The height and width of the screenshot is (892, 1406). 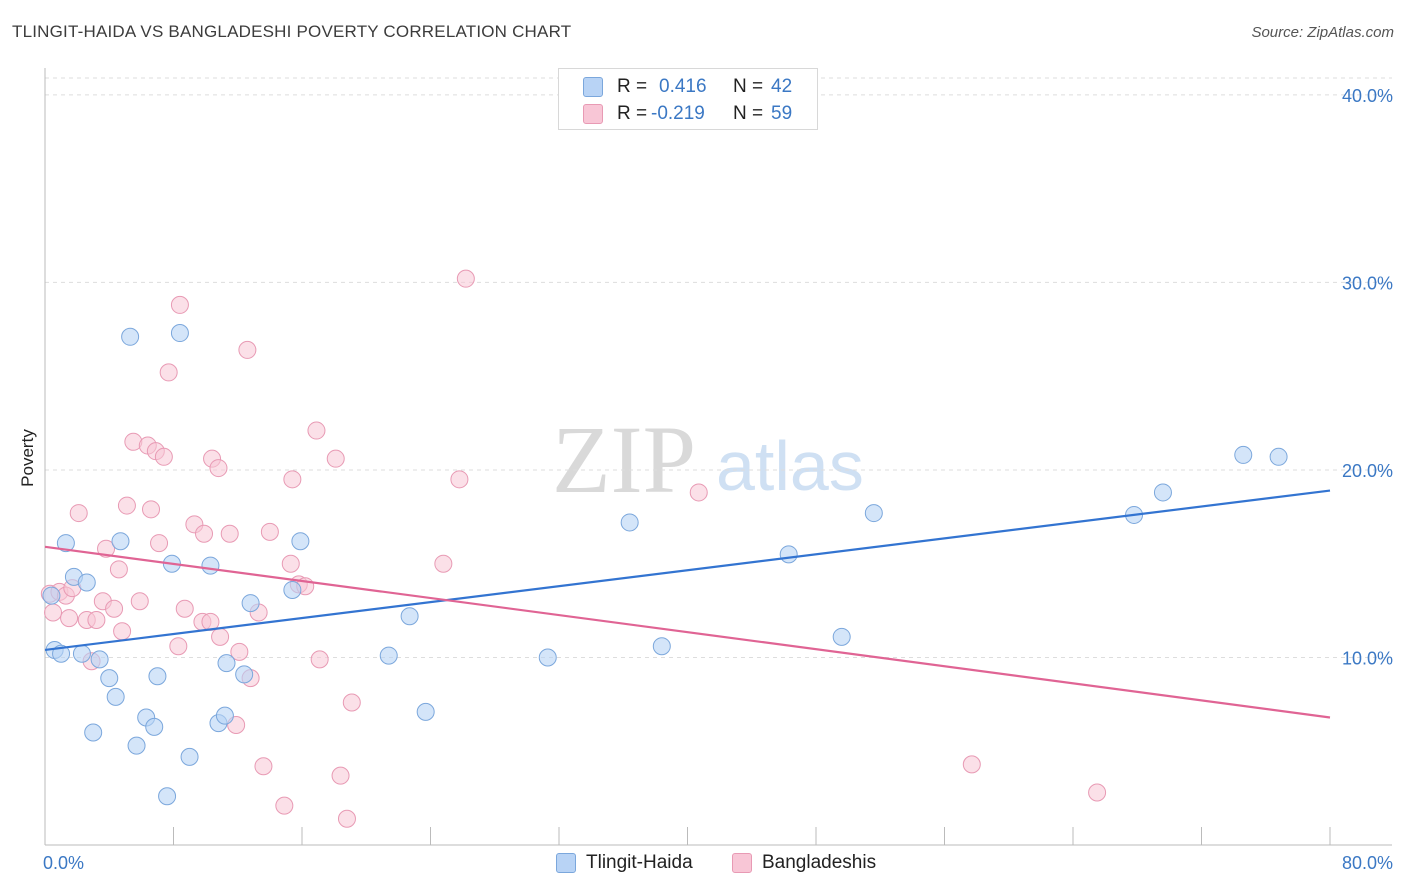 I want to click on y-tick-label: 20.0%, so click(x=1367, y=471).